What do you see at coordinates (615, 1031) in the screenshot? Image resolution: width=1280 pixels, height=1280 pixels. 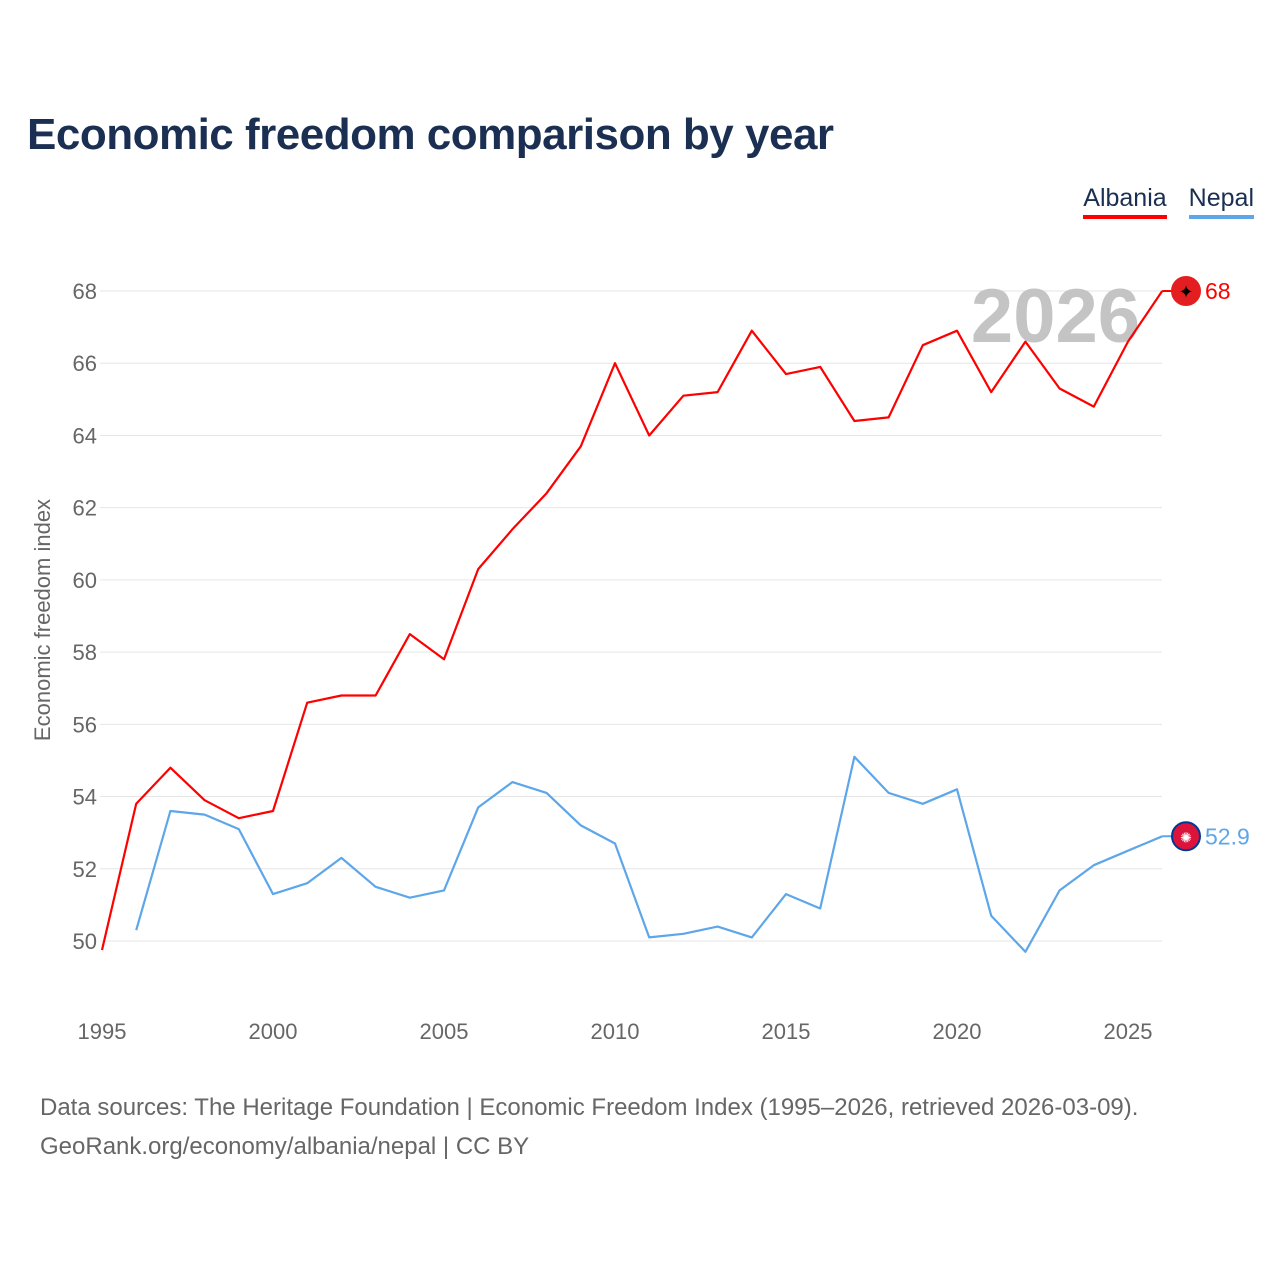 I see `x-tick-label: 2010` at bounding box center [615, 1031].